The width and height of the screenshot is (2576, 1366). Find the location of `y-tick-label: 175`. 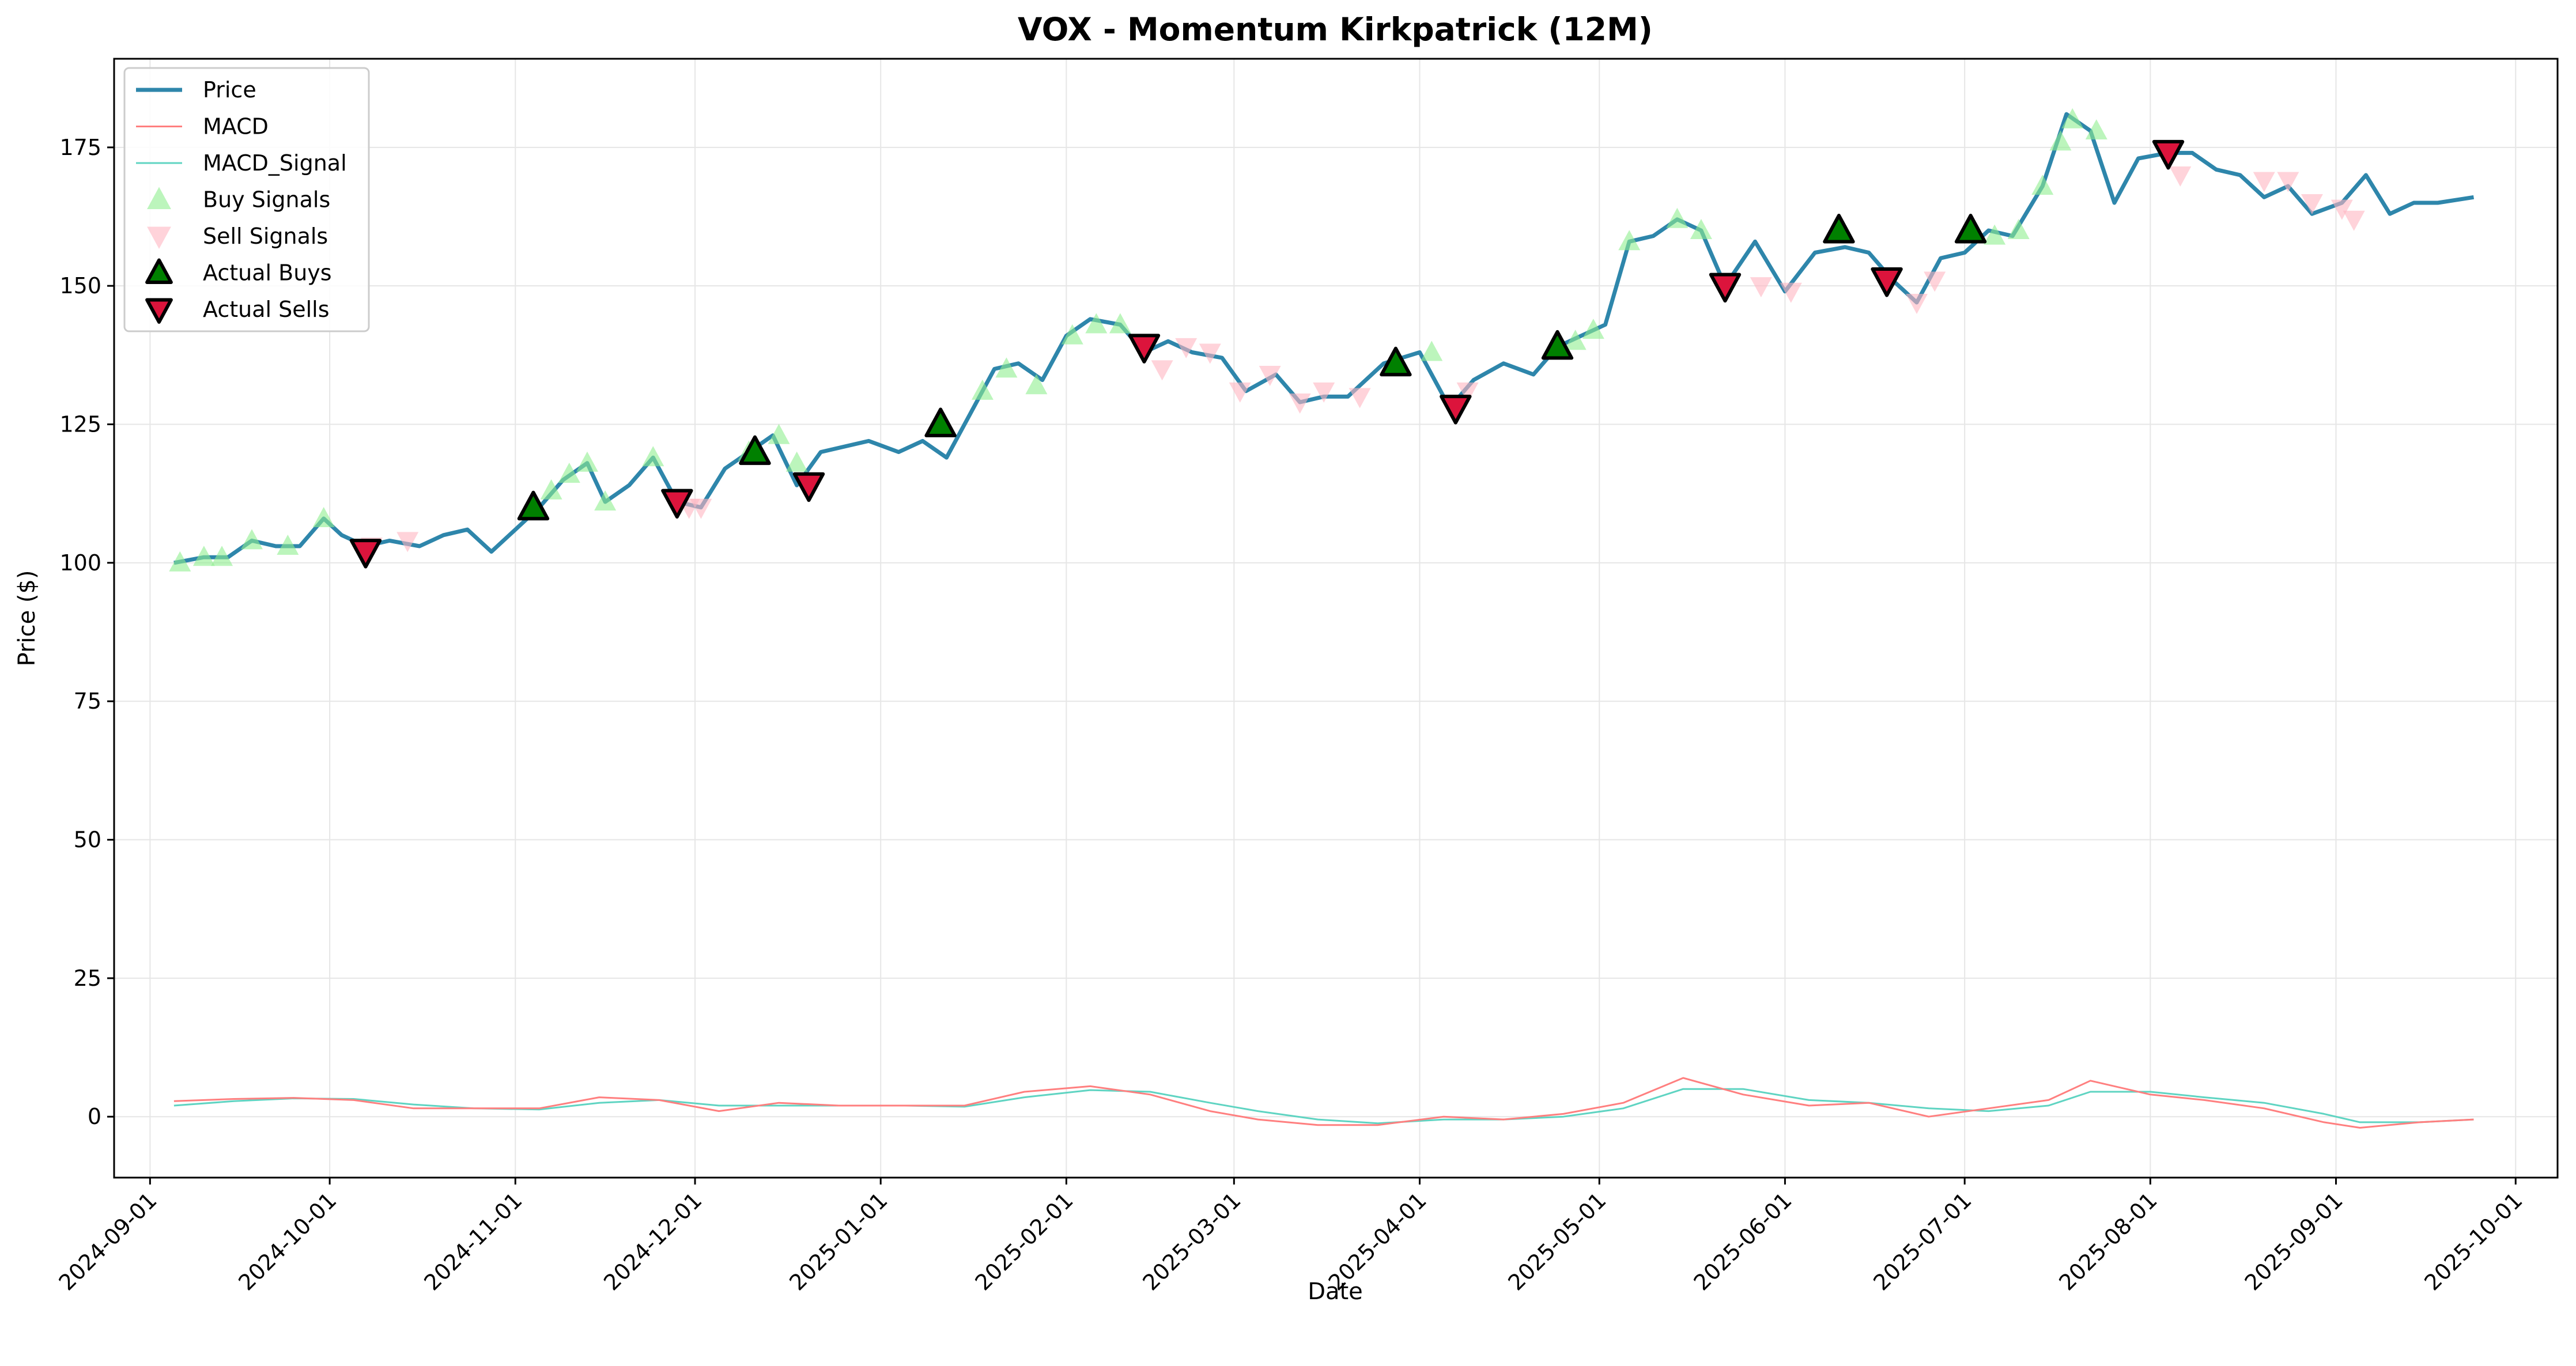

y-tick-label: 175 is located at coordinates (80, 147).